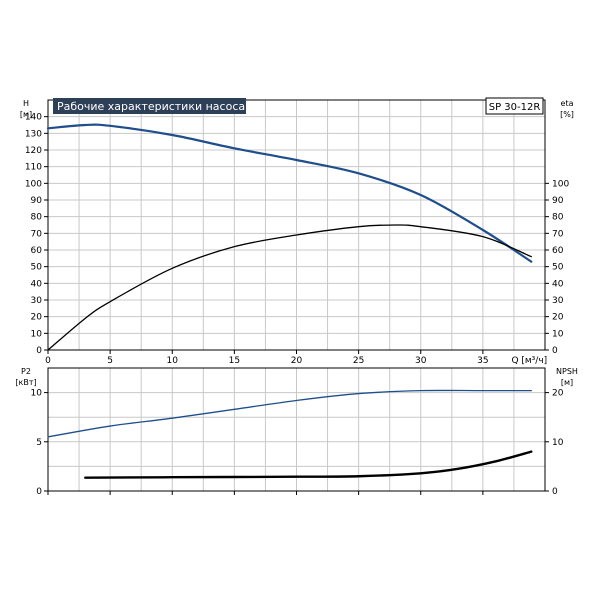 The image size is (600, 600). Describe the element at coordinates (33, 134) in the screenshot. I see `y-tick-label-left: 130` at that location.